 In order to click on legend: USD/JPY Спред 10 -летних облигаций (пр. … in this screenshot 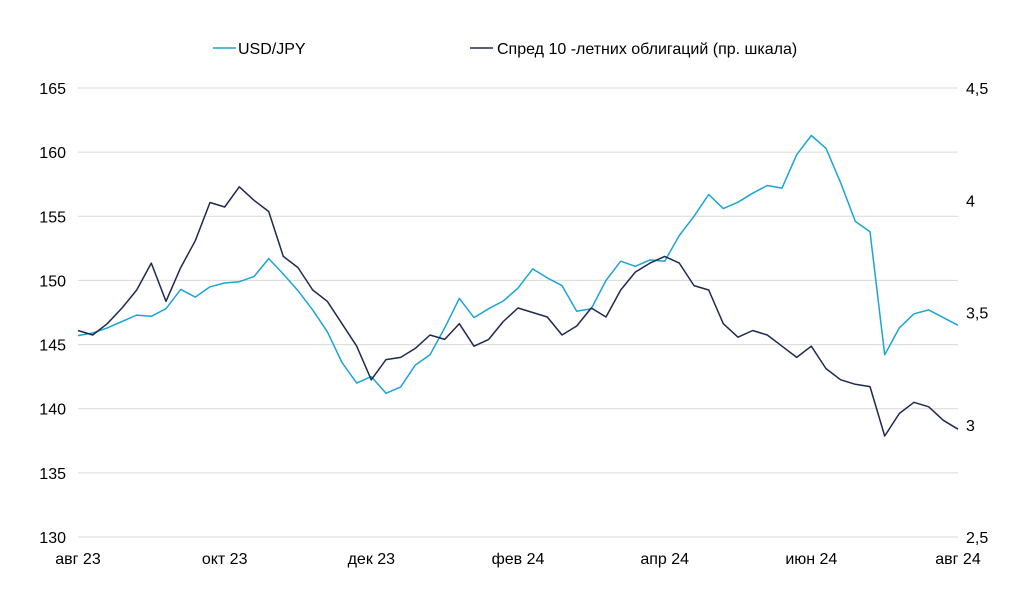, I will do `click(505, 49)`.